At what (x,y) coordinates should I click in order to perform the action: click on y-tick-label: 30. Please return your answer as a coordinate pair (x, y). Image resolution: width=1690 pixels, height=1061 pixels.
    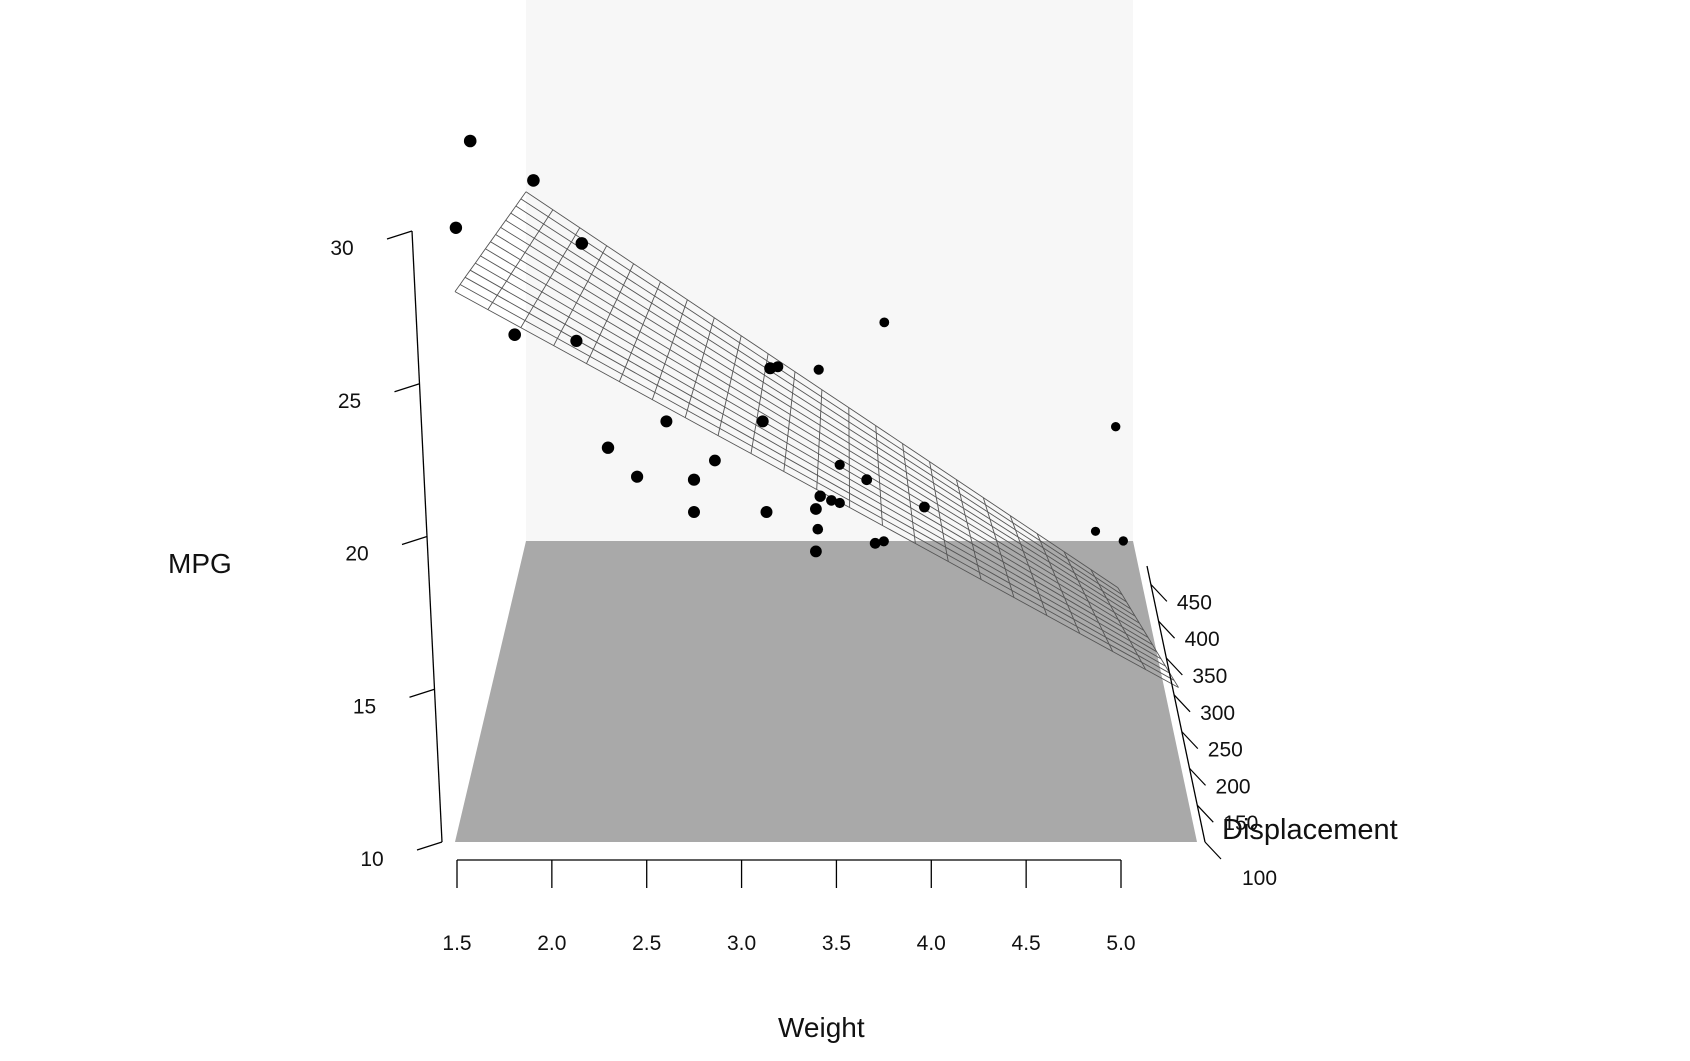
    Looking at the image, I should click on (341, 248).